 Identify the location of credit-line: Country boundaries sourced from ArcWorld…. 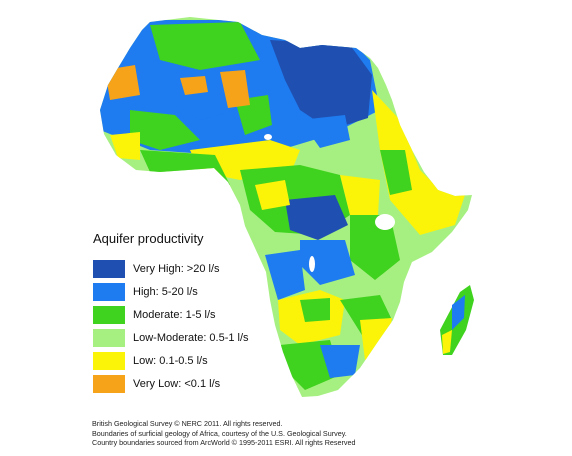
(224, 443).